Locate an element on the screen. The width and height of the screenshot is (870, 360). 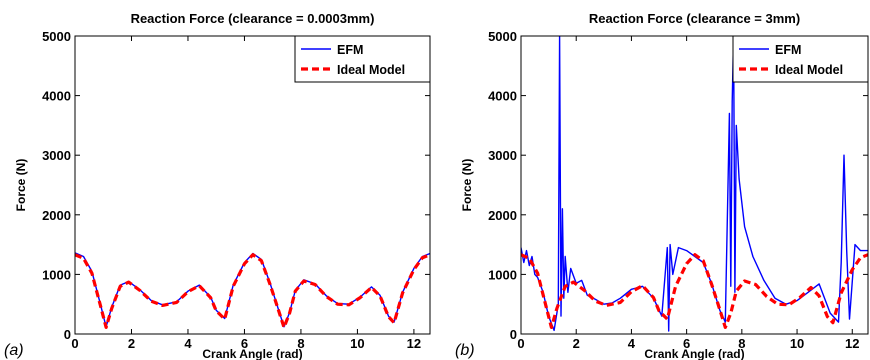
chart-title: Reaction Force (clearance = 0.0003mm) is located at coordinates (253, 18).